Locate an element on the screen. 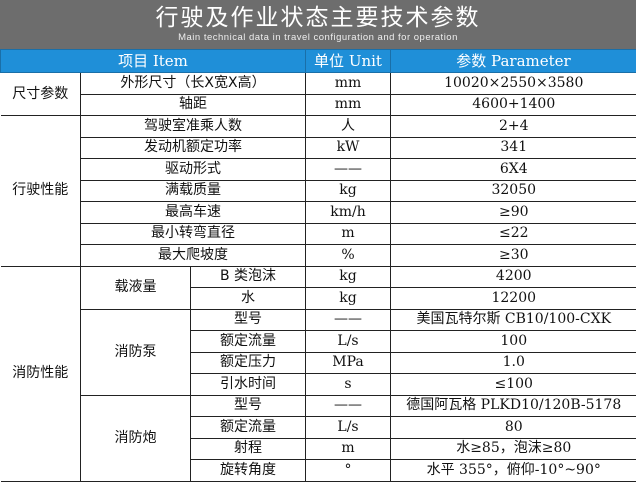  item-cell: 最高车速 is located at coordinates (193, 213).